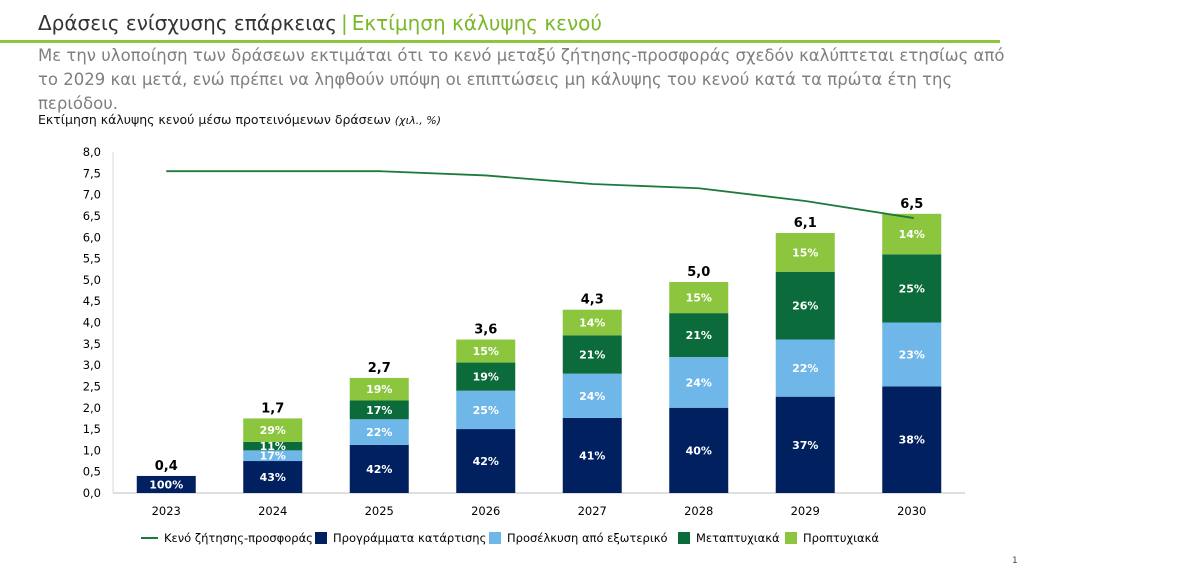 This screenshot has height=569, width=1200. I want to click on bar-segment-label: 100%, so click(166, 484).